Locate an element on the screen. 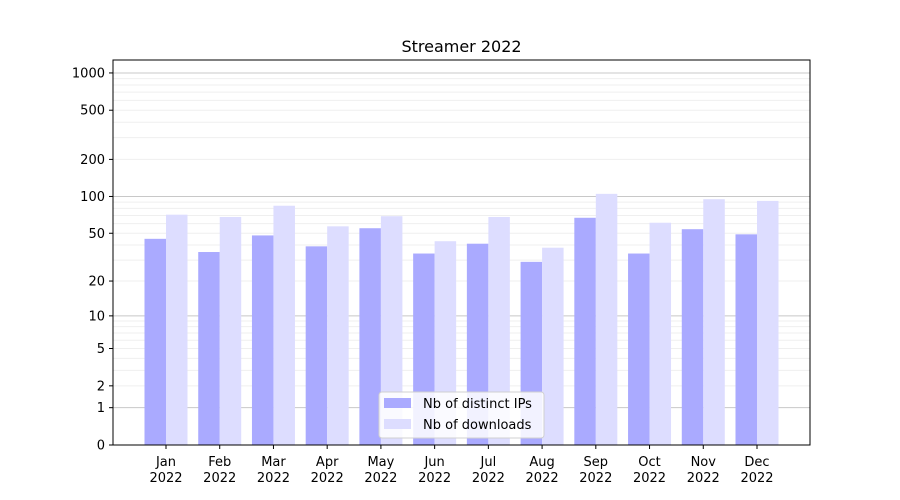 This screenshot has width=900, height=500. legend-label: Nb of downloads is located at coordinates (477, 425).